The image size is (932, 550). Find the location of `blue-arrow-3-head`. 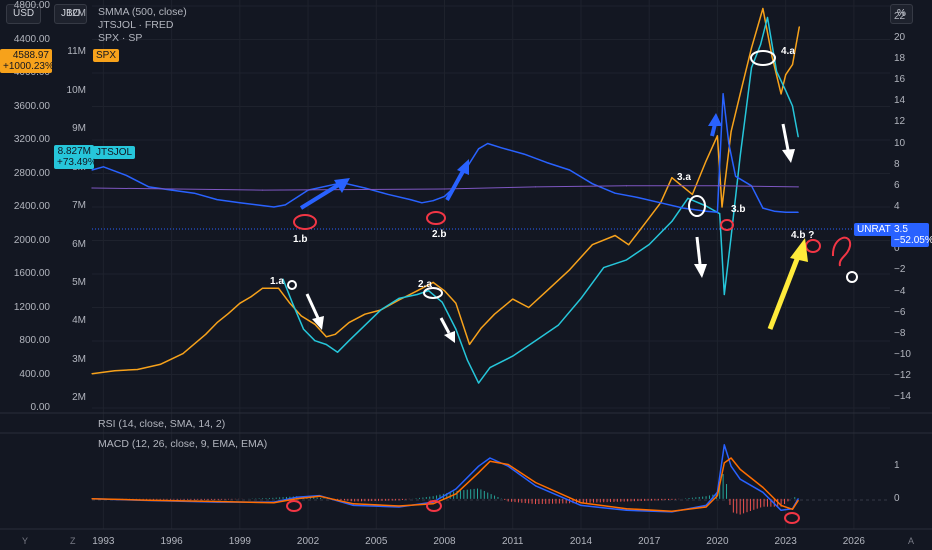

blue-arrow-3-head is located at coordinates (715, 119).